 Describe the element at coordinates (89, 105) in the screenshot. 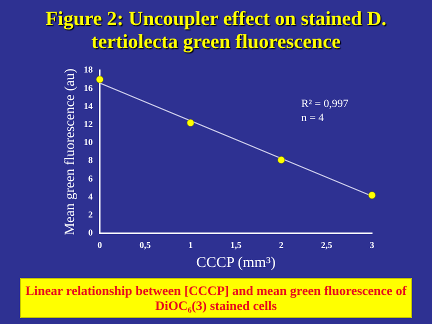

I see `y-tick-label: 14` at that location.